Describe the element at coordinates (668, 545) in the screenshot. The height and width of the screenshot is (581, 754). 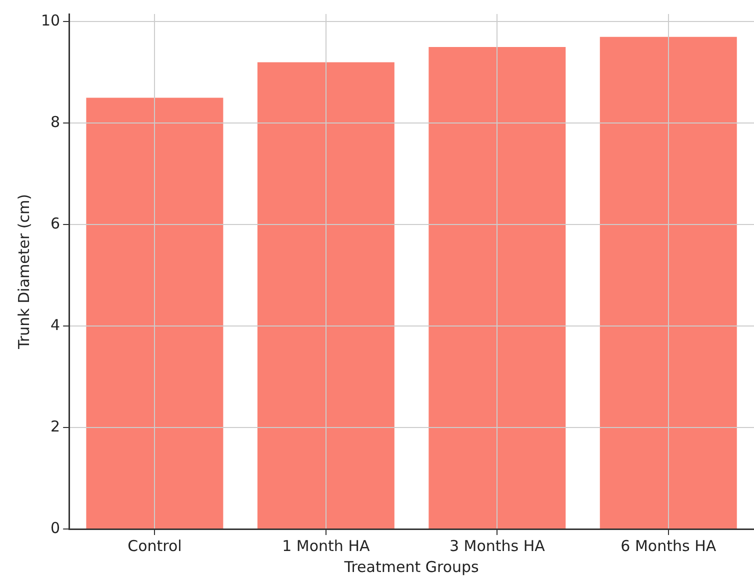
I see `x-tick-label: 6 Months HA` at that location.